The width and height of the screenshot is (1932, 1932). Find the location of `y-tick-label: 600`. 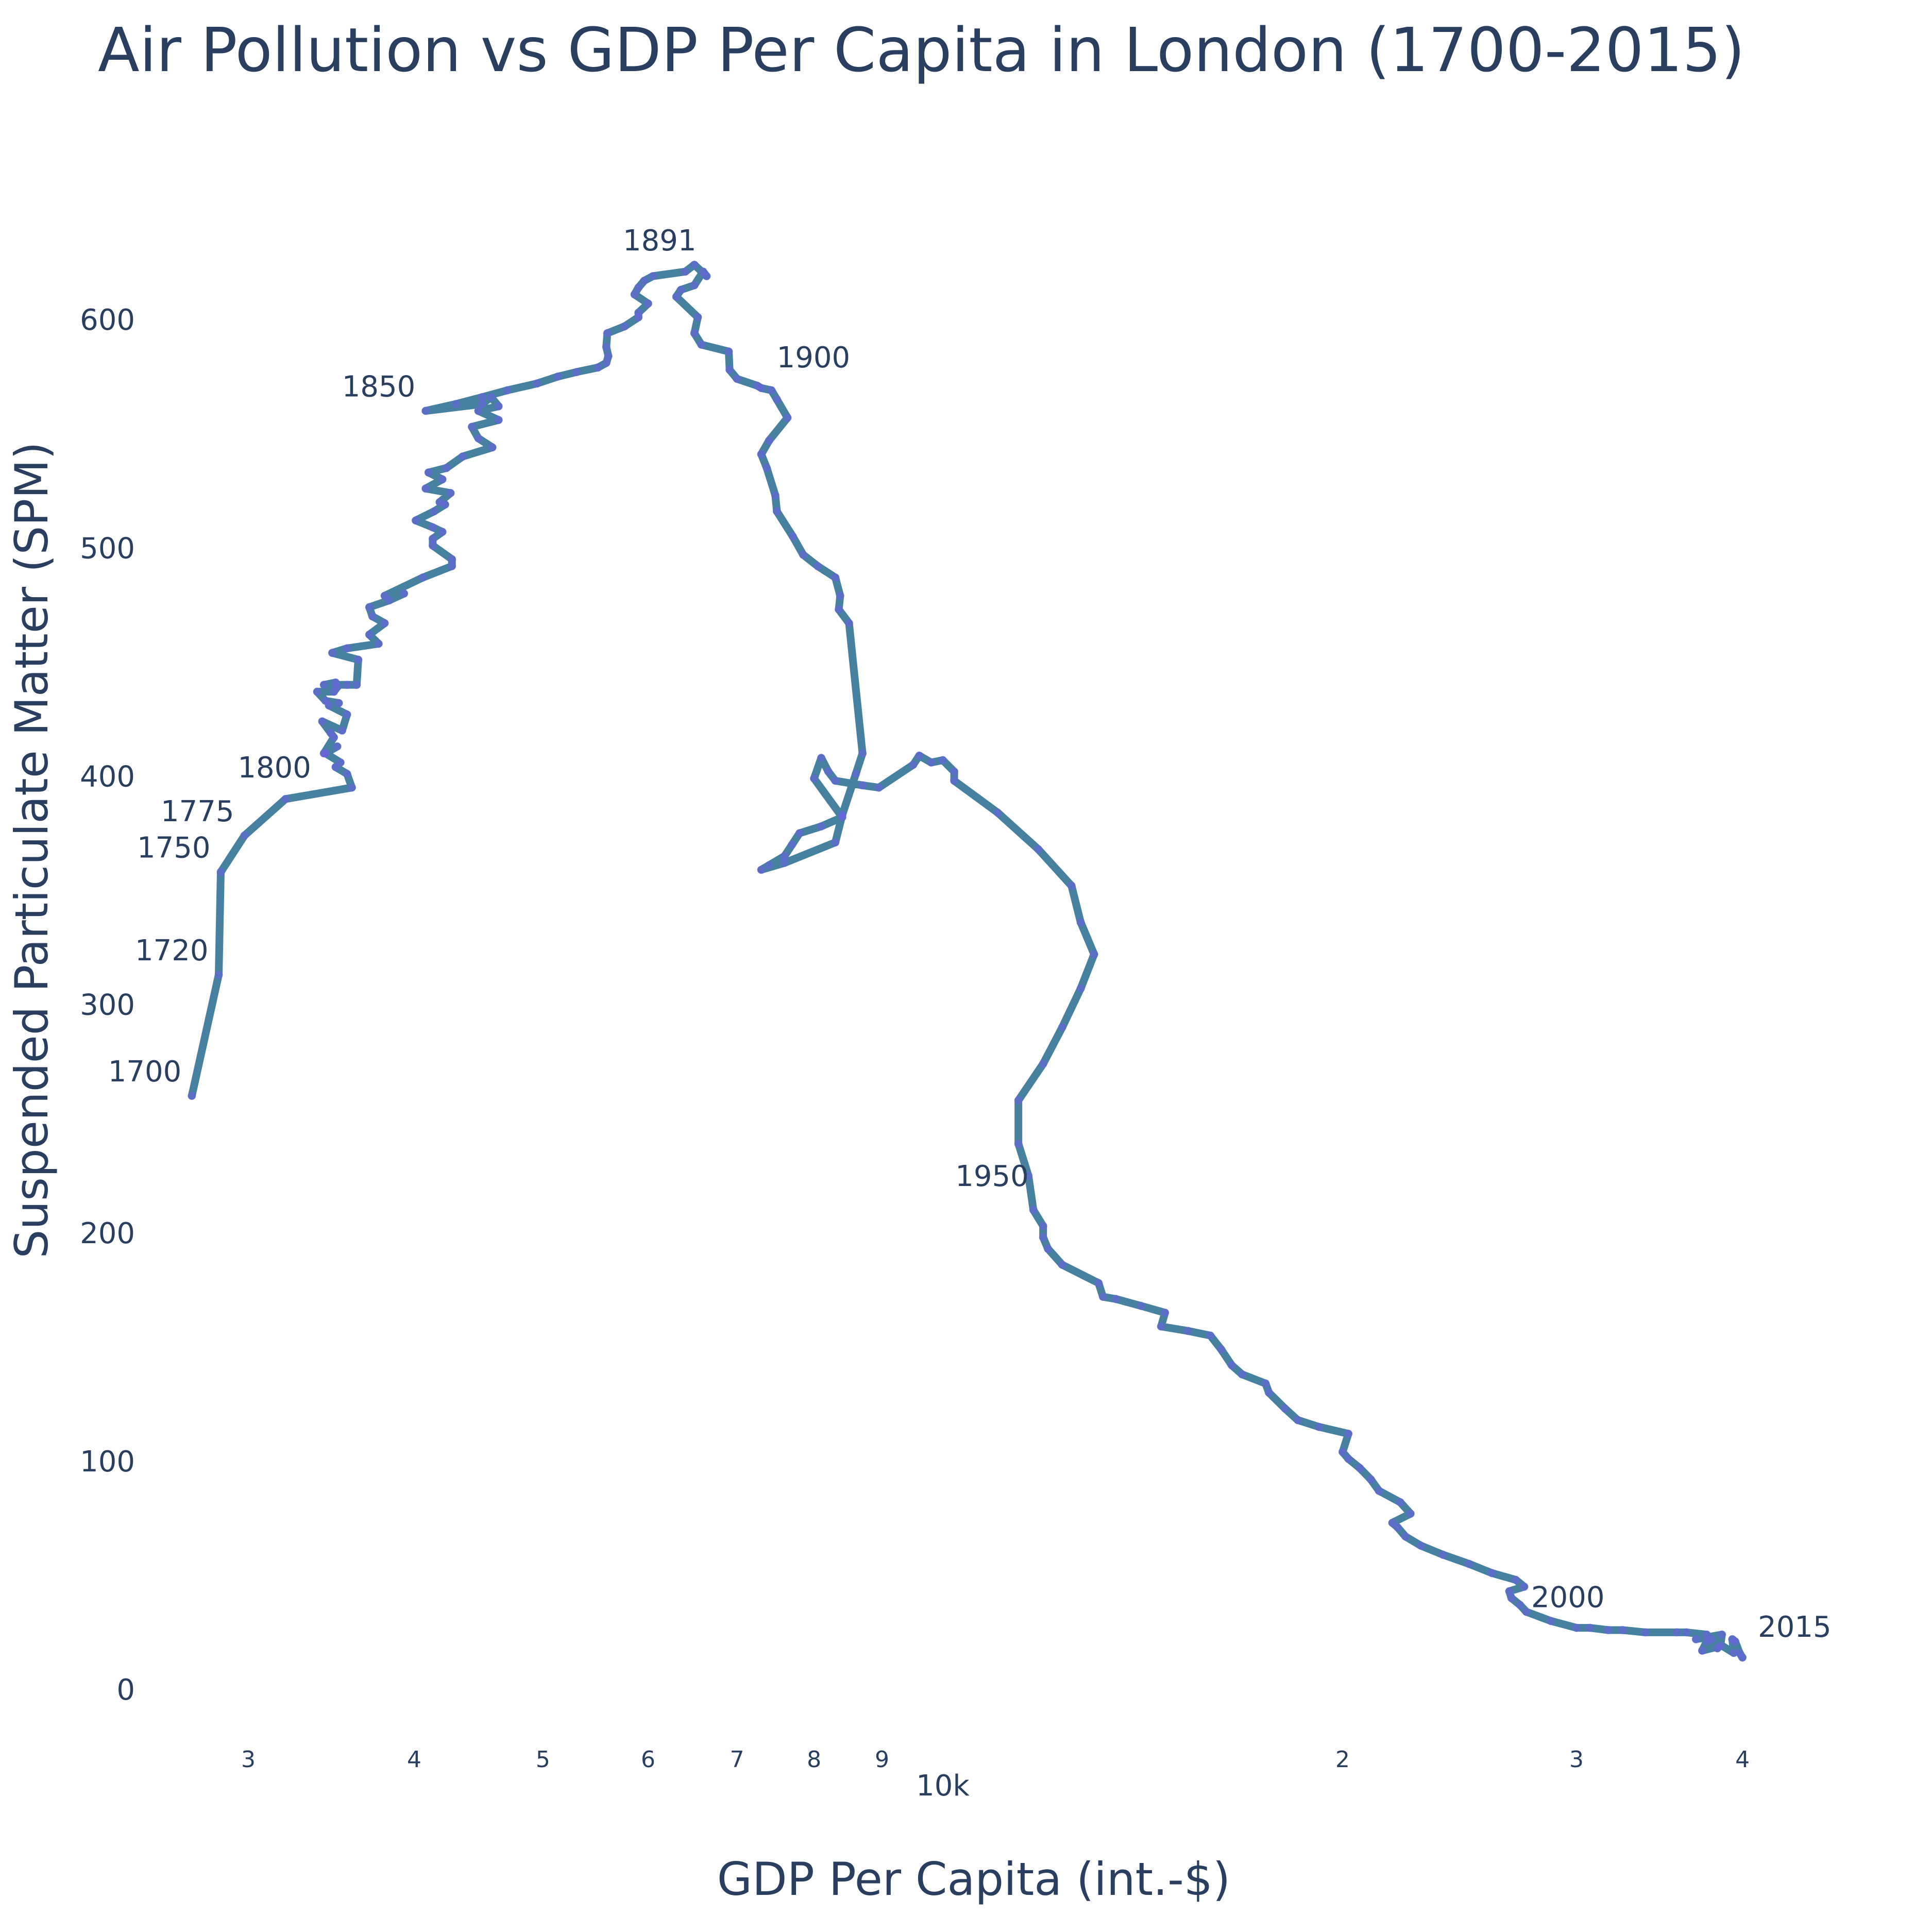

y-tick-label: 600 is located at coordinates (108, 320).